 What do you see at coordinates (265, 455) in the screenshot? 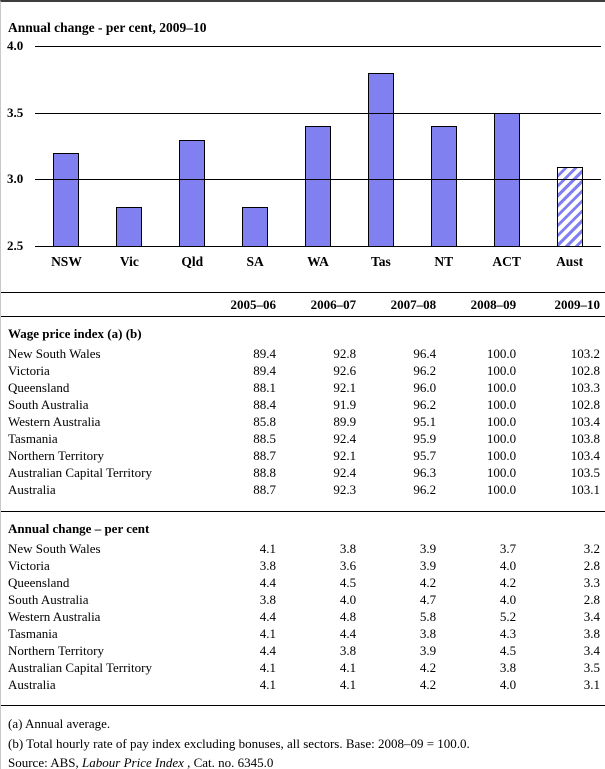
I see `value-cell: 88.7` at bounding box center [265, 455].